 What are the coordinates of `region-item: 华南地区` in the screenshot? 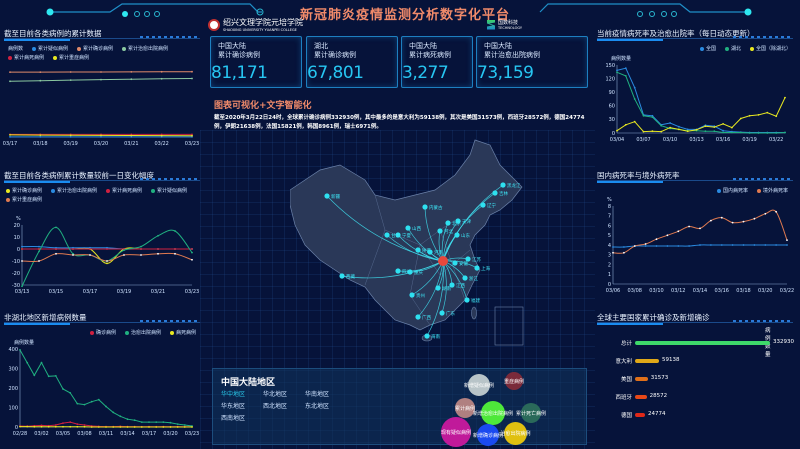 It's located at (317, 394).